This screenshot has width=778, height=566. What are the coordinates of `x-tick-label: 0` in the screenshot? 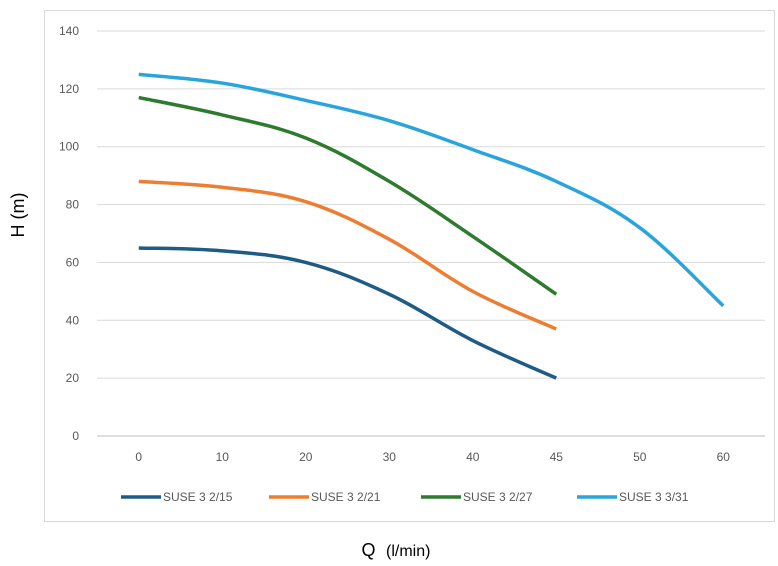 It's located at (138, 457).